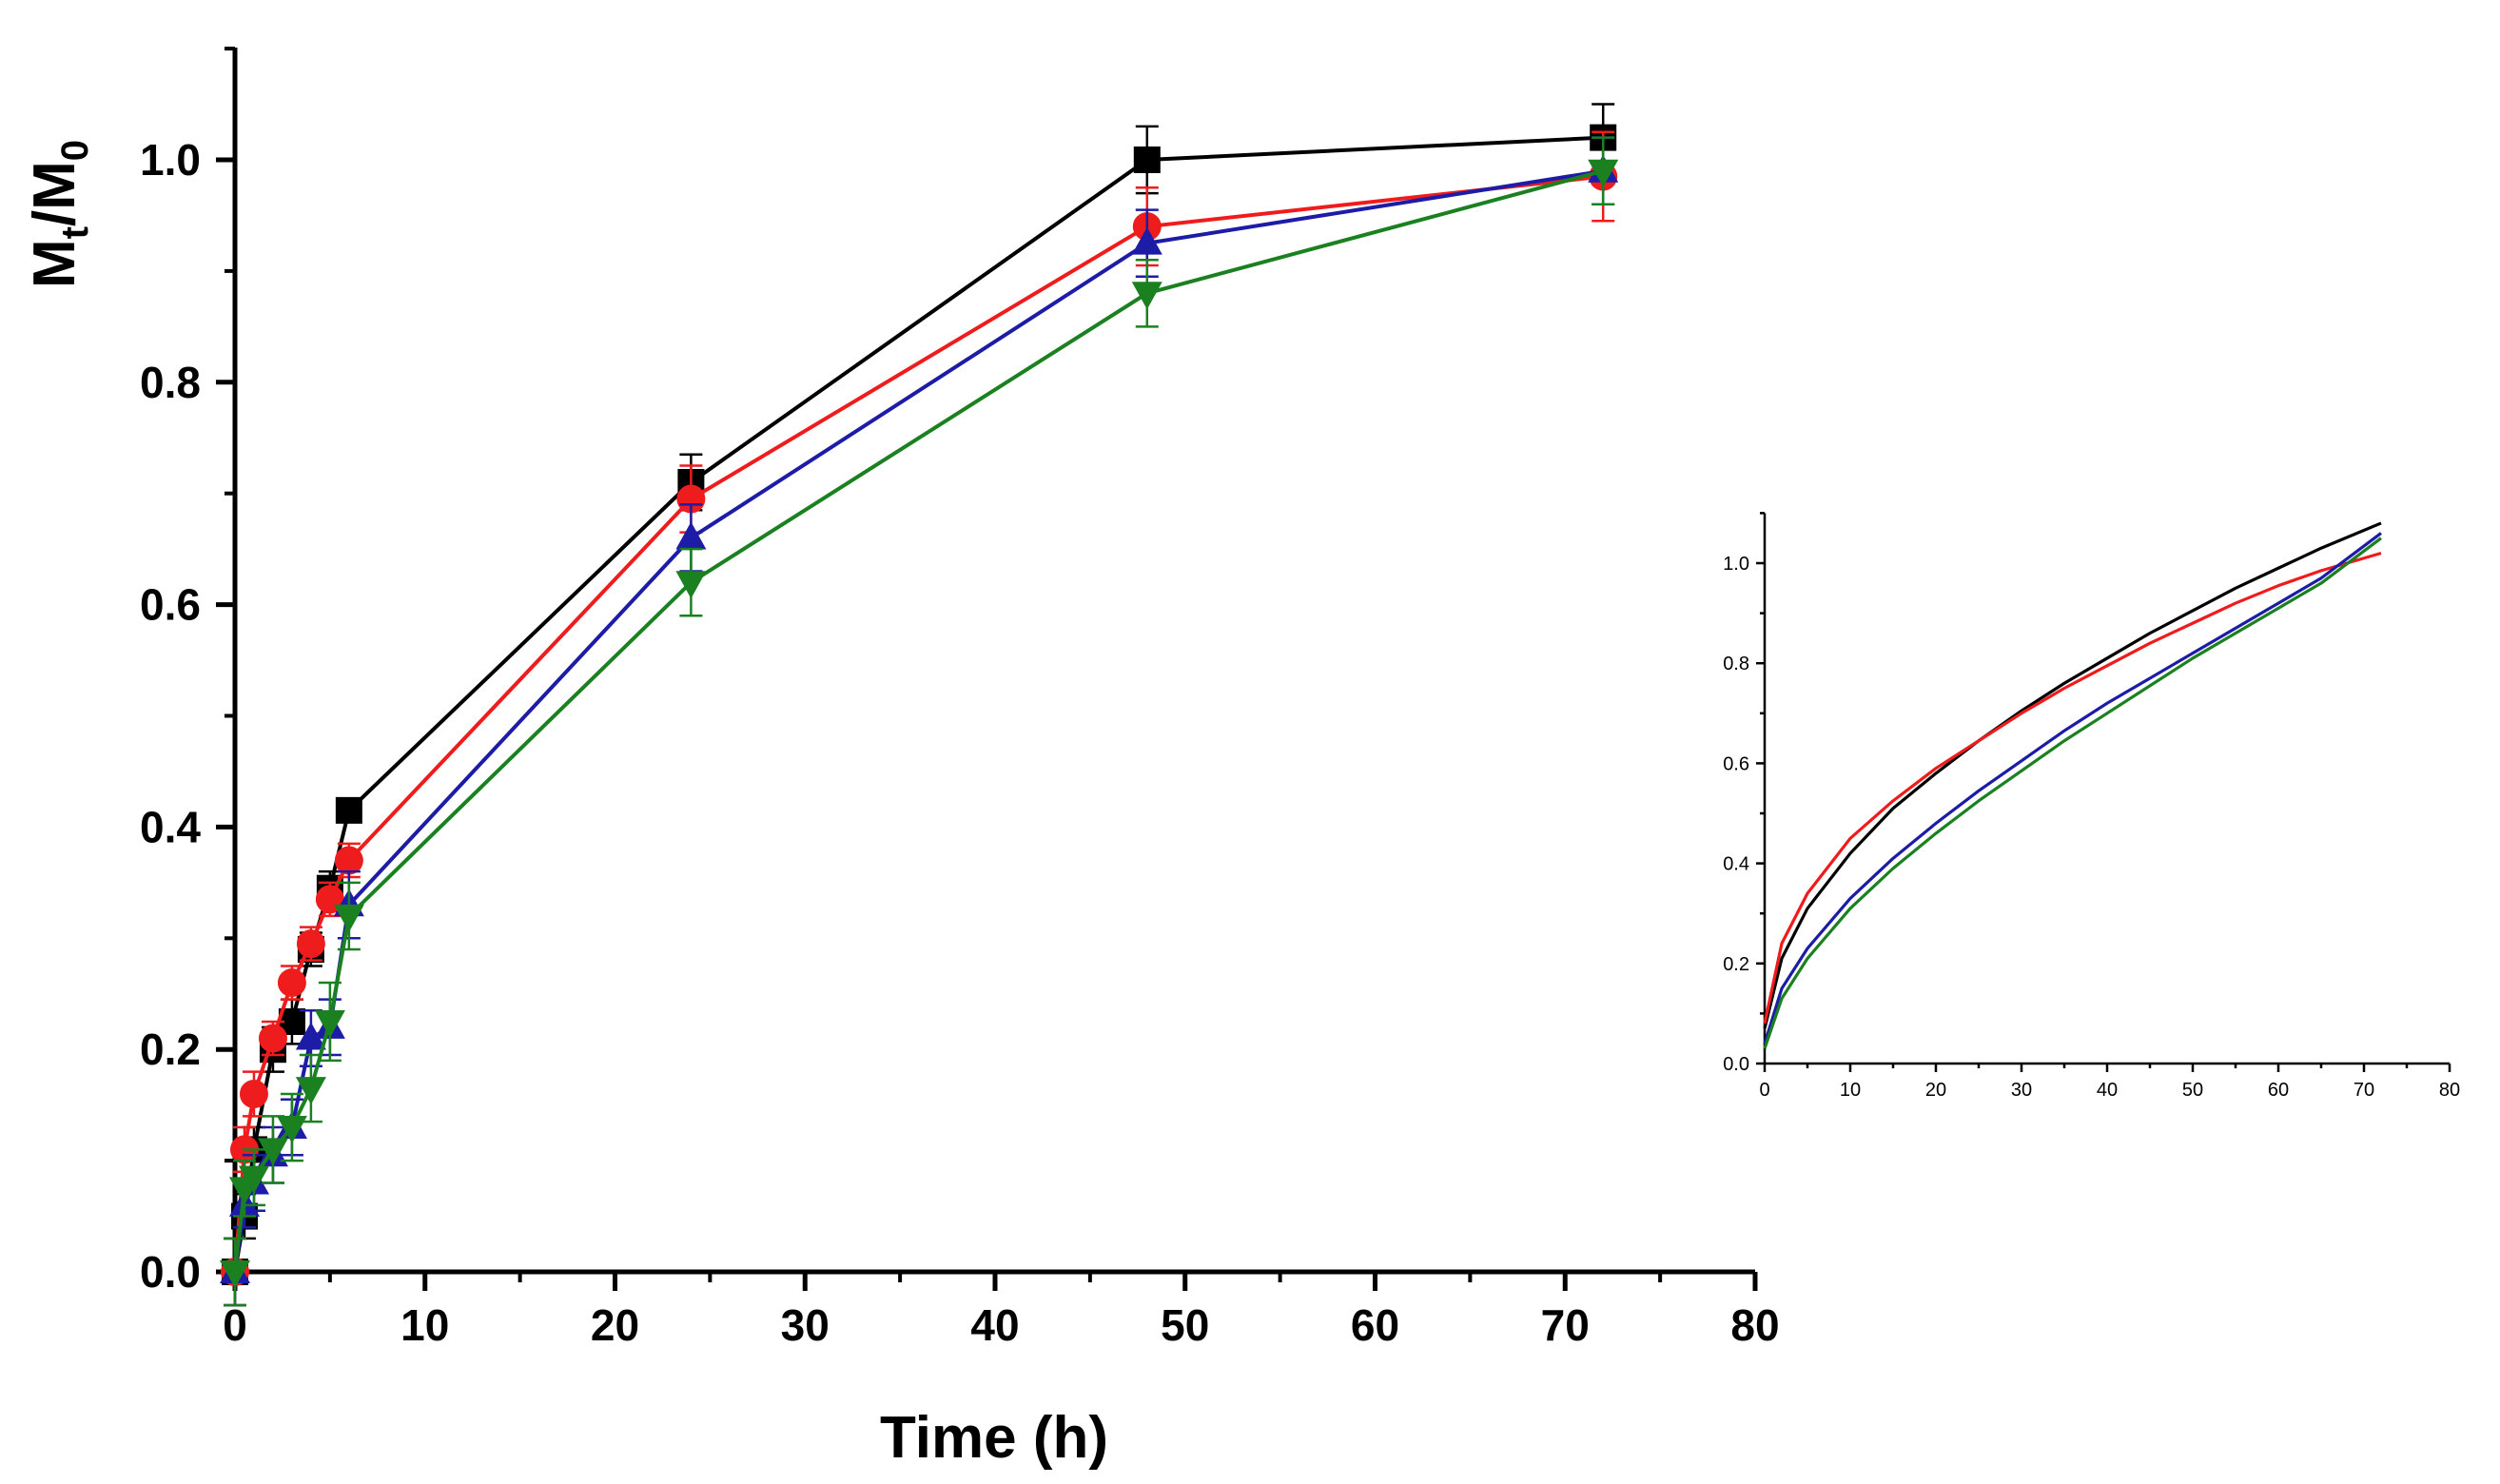 Image resolution: width=2500 pixels, height=1484 pixels. I want to click on inset-series-layer, so click(2072, 785).